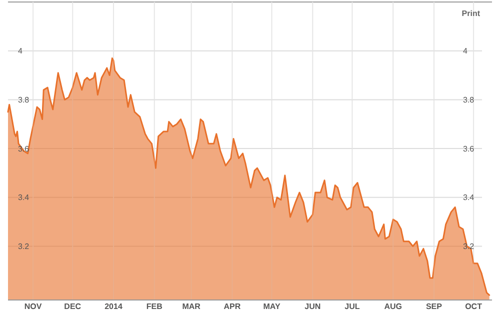  Describe the element at coordinates (312, 306) in the screenshot. I see `x-tick-label: JUN` at that location.